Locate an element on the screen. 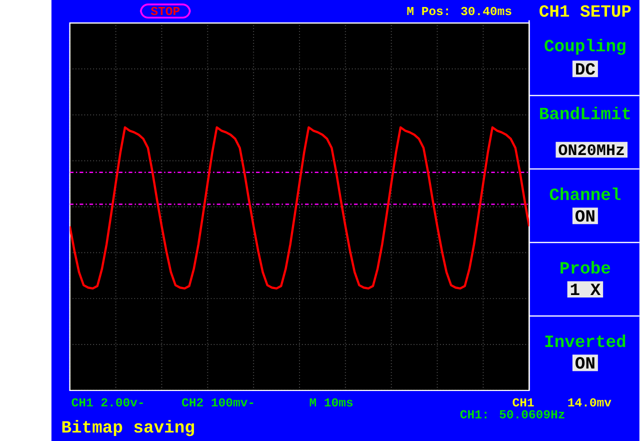  text: Coupling is located at coordinates (585, 46).